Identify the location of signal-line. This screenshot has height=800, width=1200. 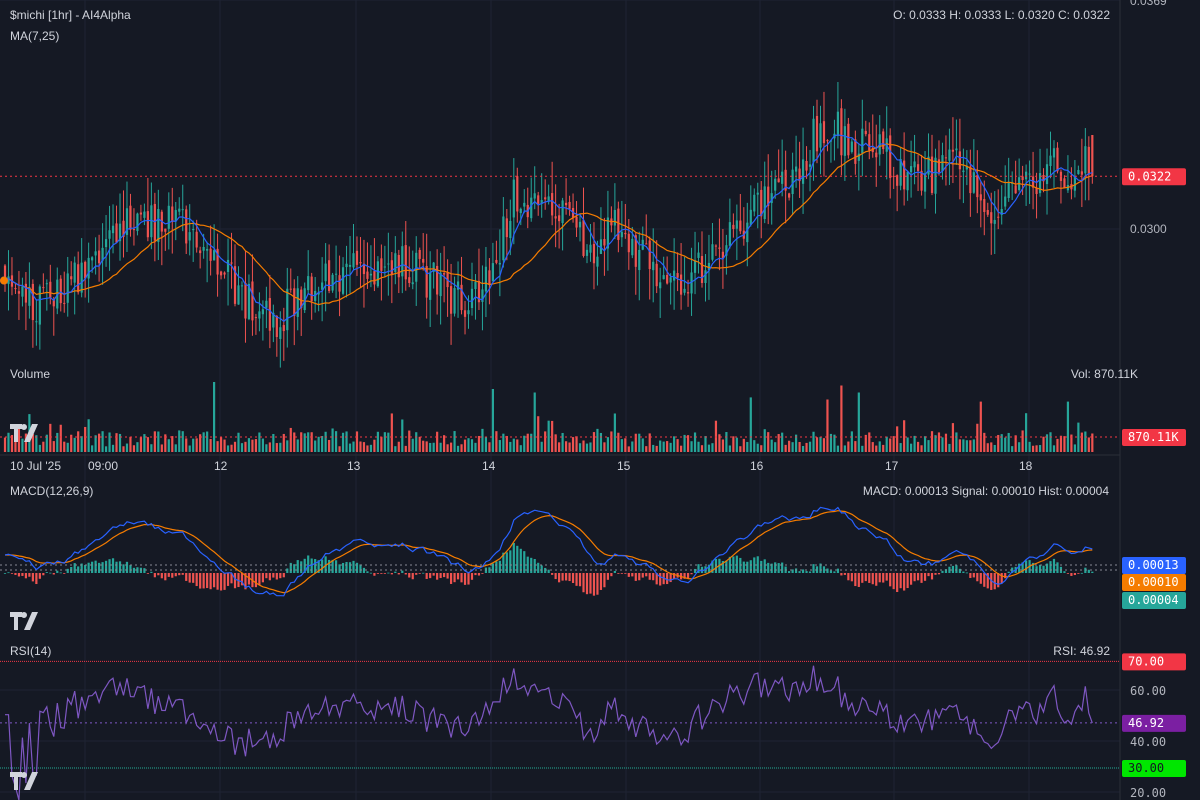
(548, 552).